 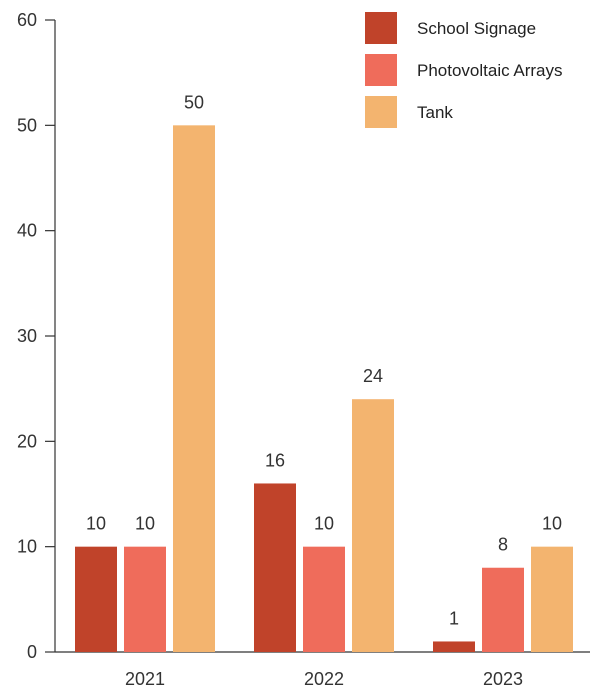 What do you see at coordinates (552, 599) in the screenshot?
I see `bar-tank-2023` at bounding box center [552, 599].